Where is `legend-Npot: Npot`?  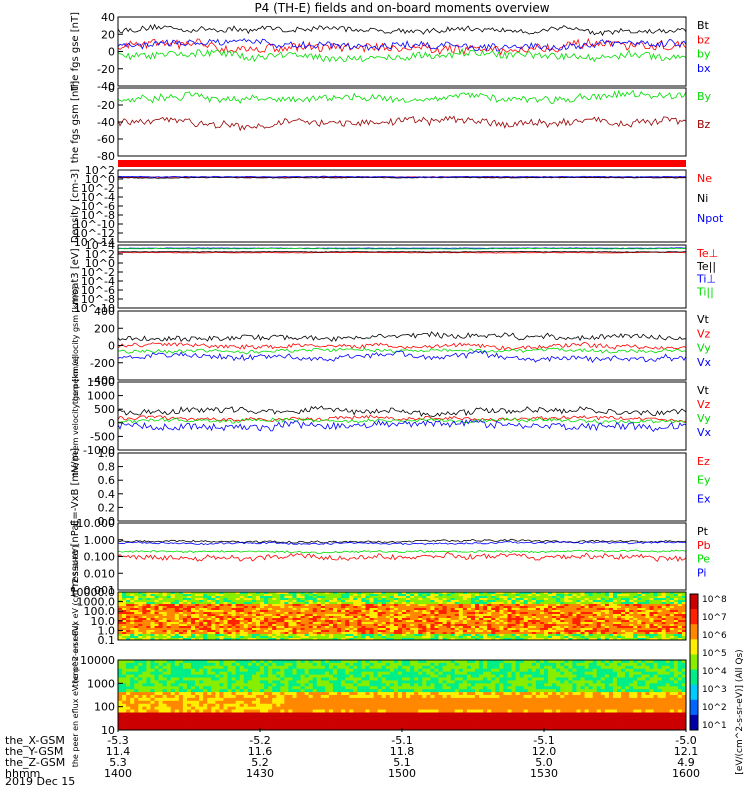
legend-Npot: Npot is located at coordinates (710, 218).